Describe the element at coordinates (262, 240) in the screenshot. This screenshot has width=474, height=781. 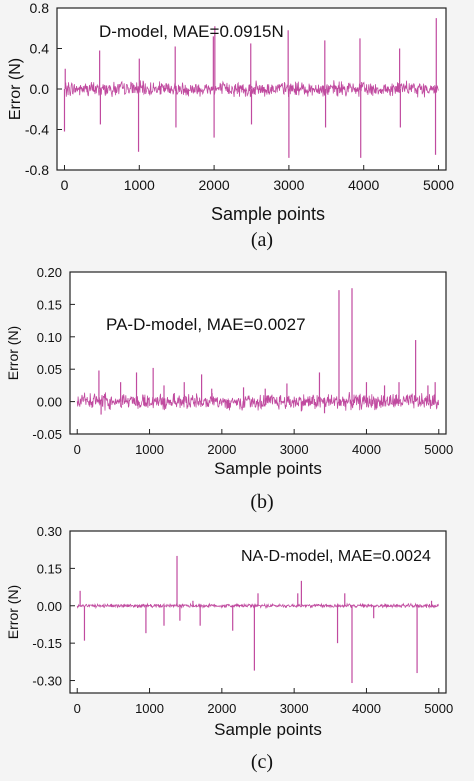
I see `panel-label: (a)` at that location.